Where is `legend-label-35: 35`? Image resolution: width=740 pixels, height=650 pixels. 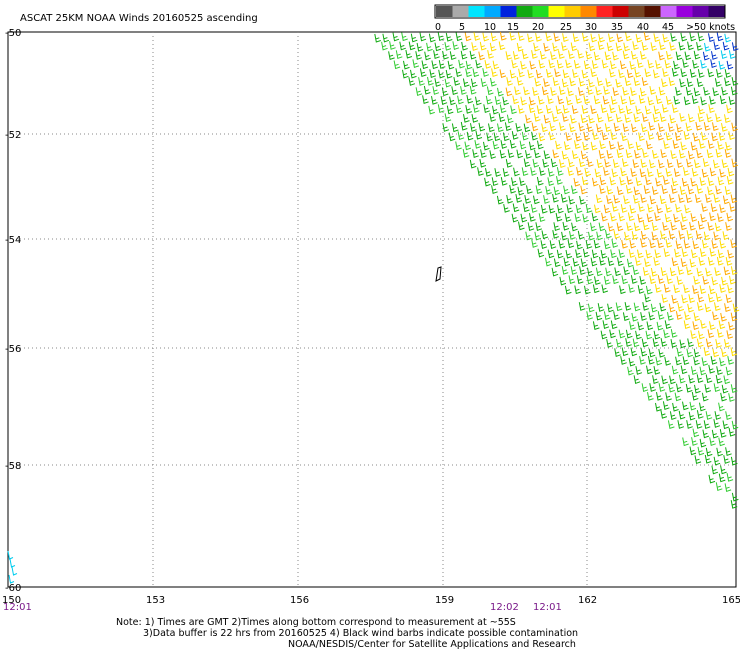
legend-label-35: 35 is located at coordinates (617, 27).